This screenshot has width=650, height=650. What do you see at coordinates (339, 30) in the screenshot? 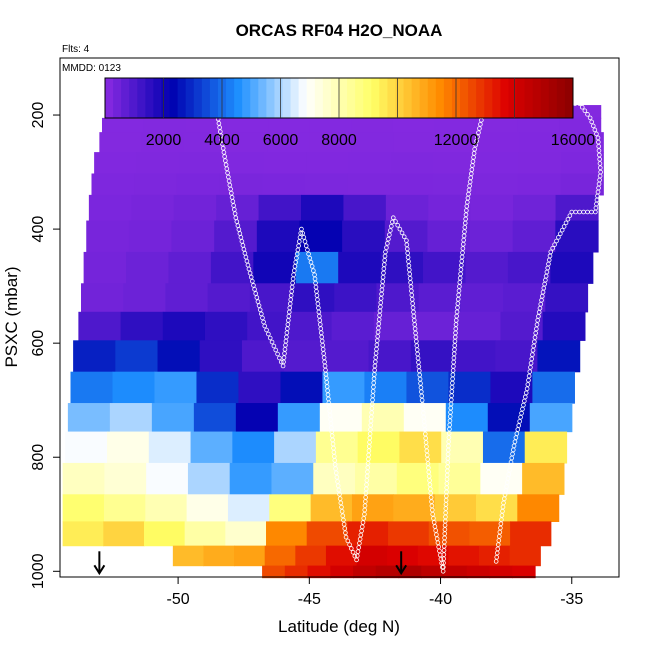
I see `chart-title: ORCAS RF04 H2O_NOAA` at bounding box center [339, 30].